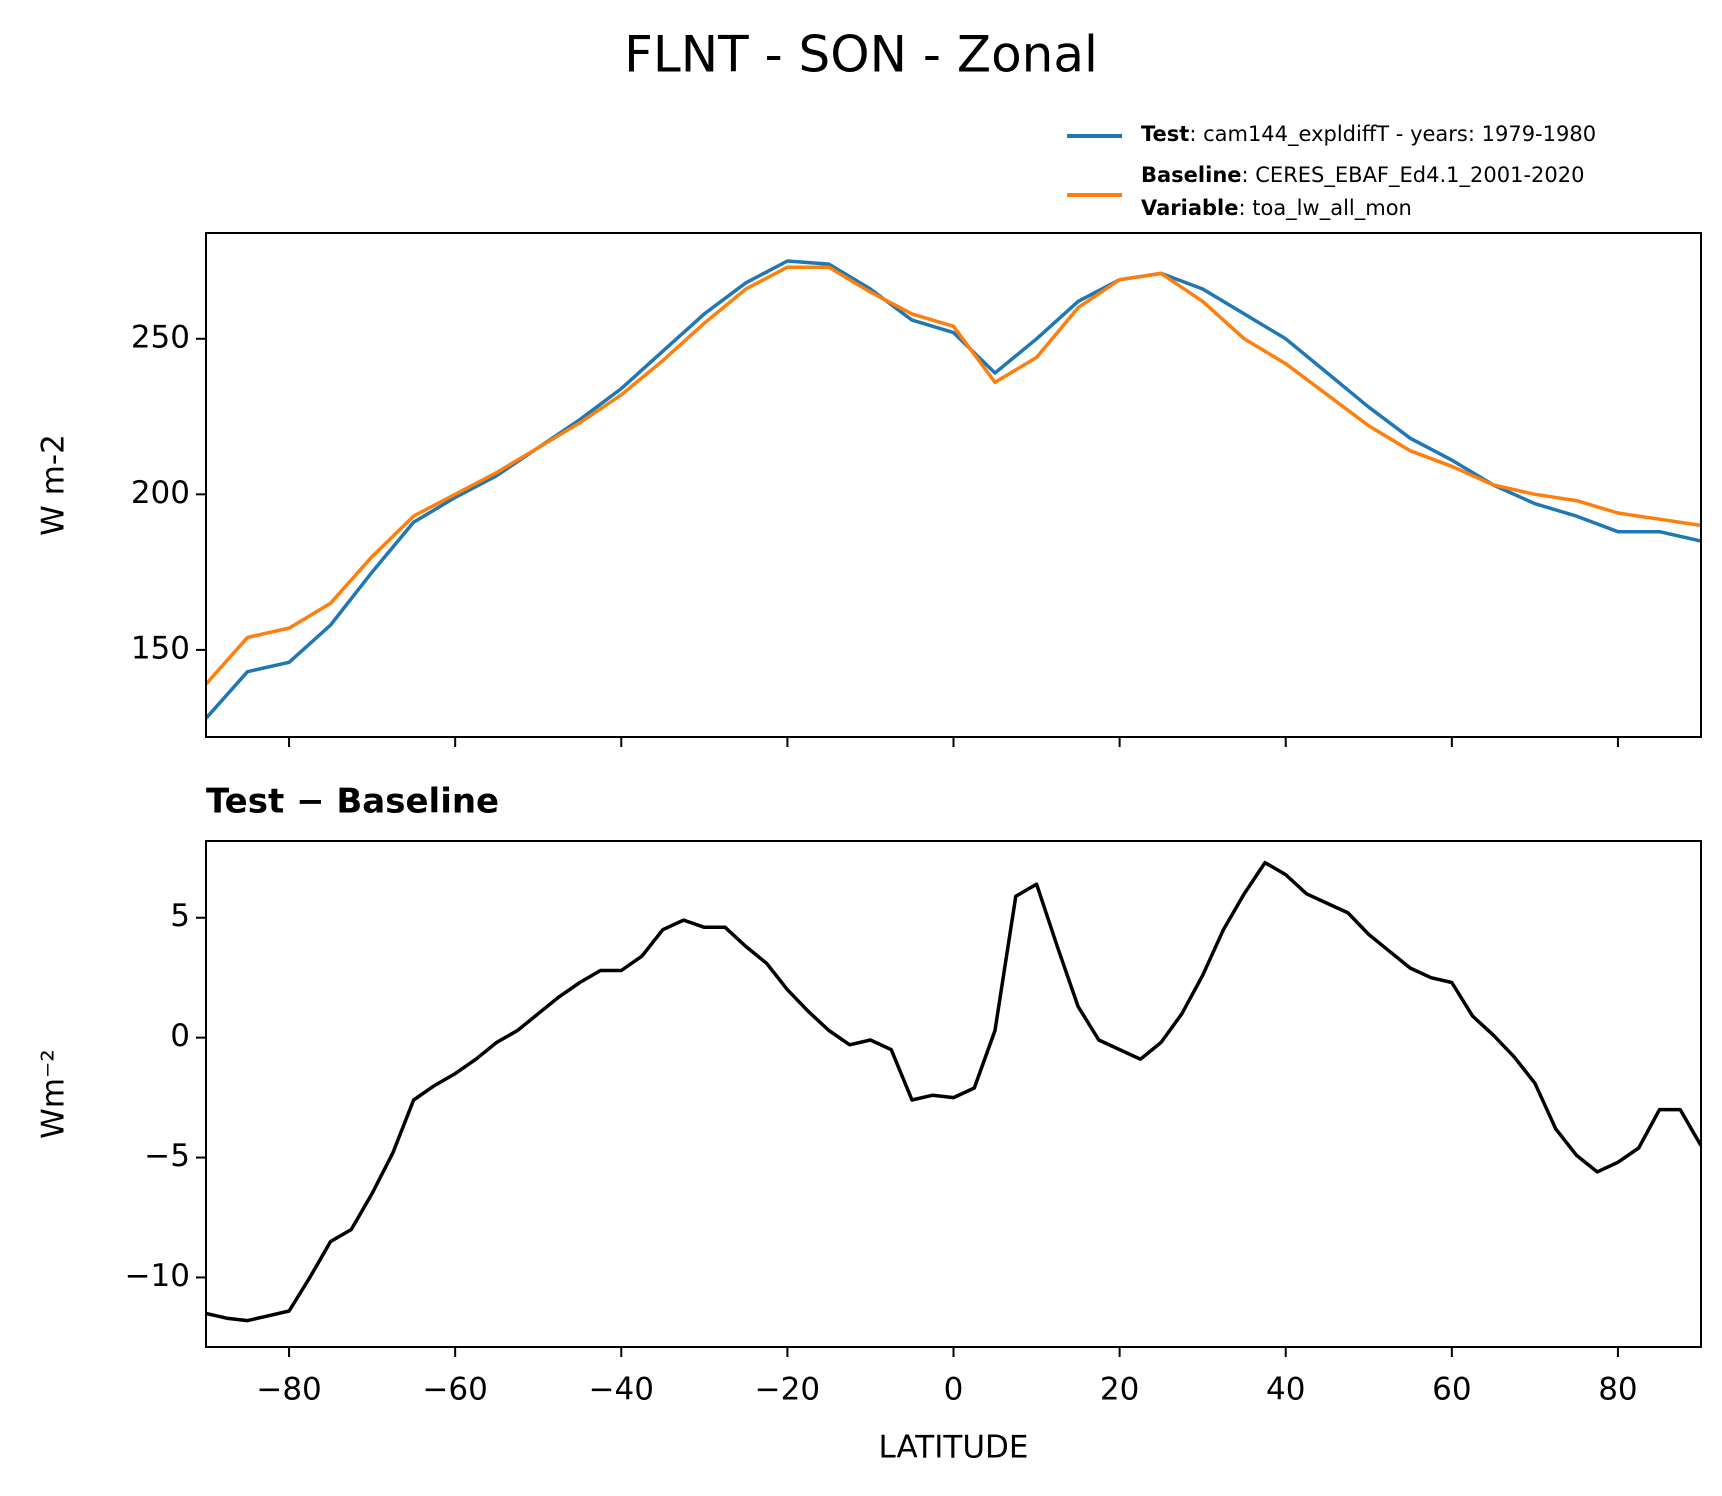  What do you see at coordinates (621, 1390) in the screenshot?
I see `x-tick-label: −40` at bounding box center [621, 1390].